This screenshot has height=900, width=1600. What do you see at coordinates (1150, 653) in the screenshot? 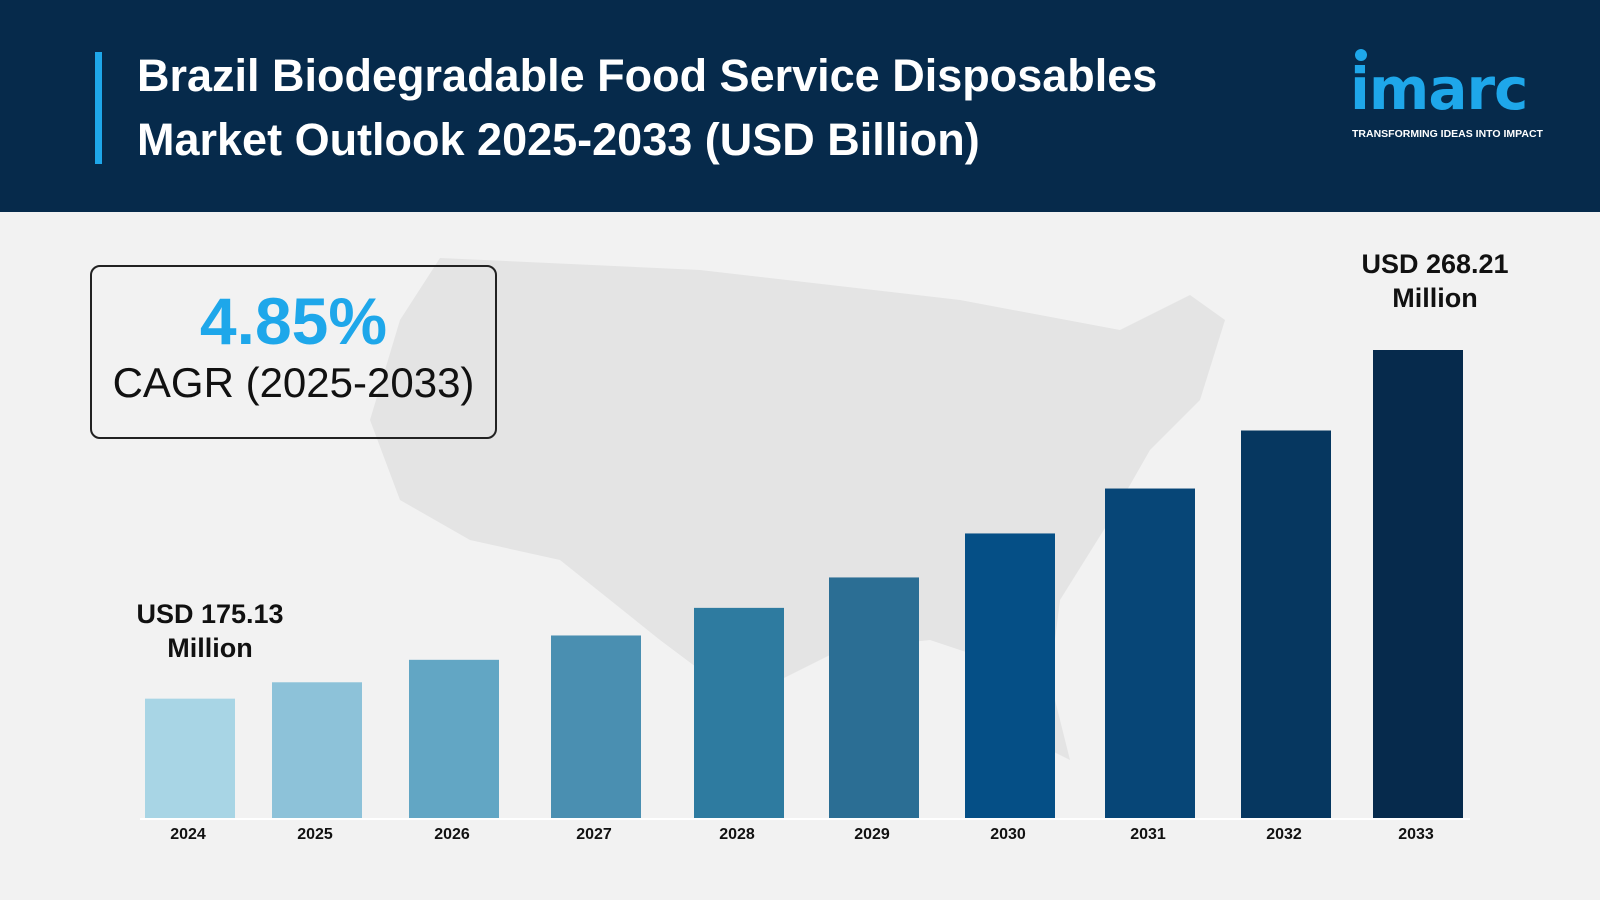
I see `bar-2031` at bounding box center [1150, 653].